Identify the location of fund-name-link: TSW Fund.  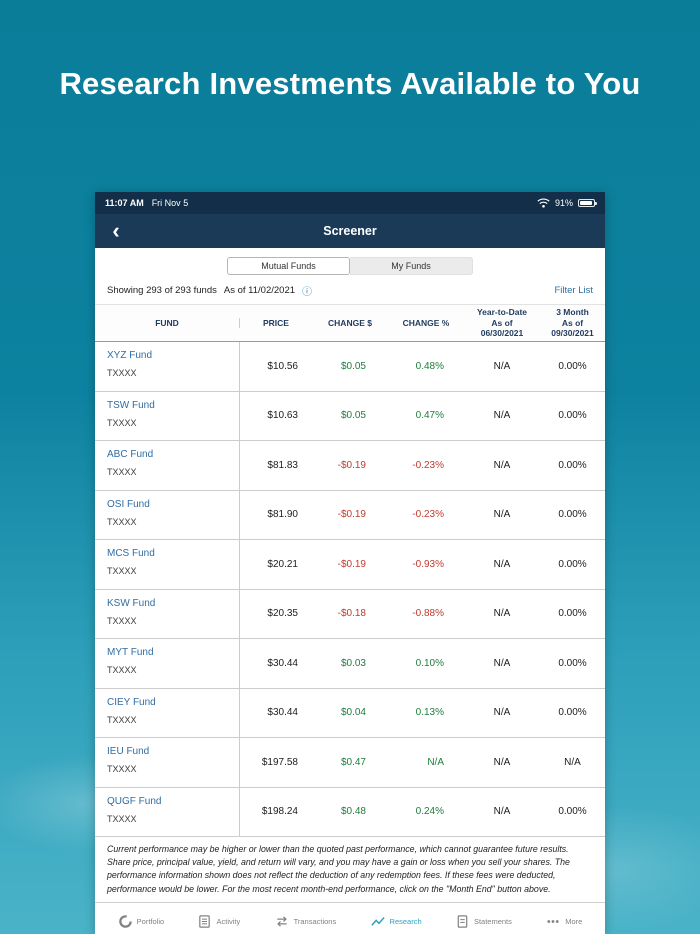
(131, 405).